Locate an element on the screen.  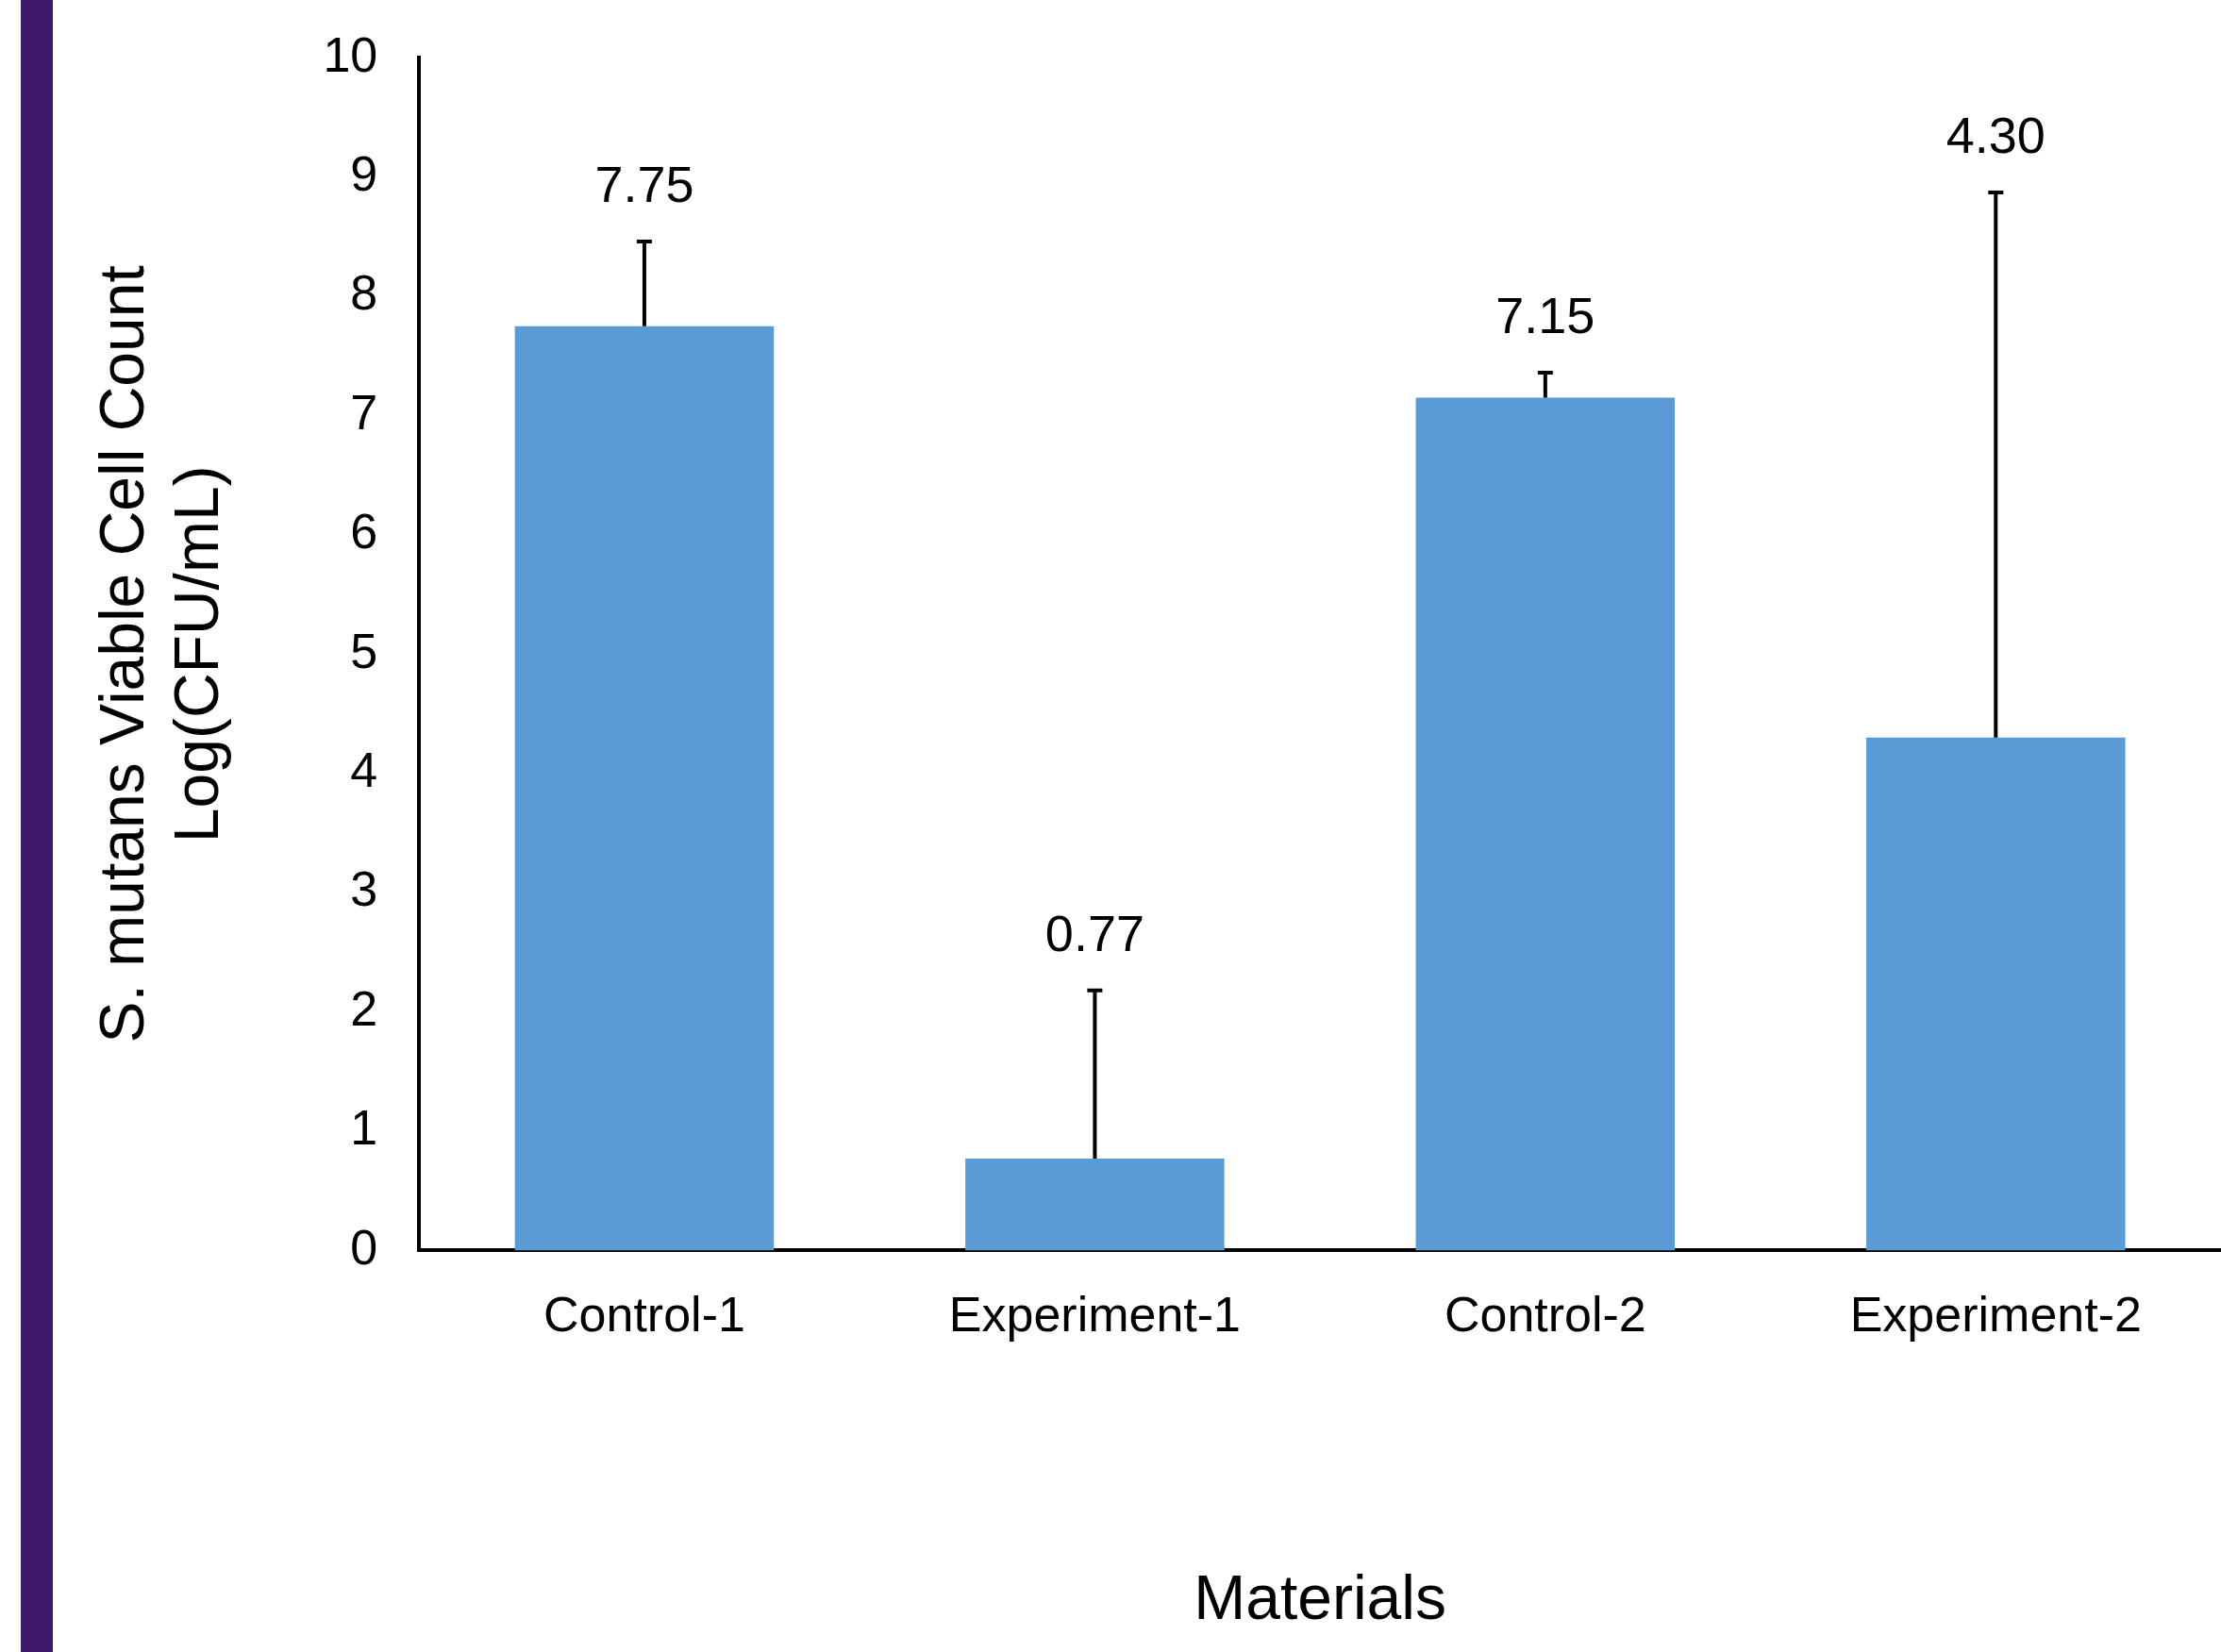
y-tick-label: 7 is located at coordinates (364, 412).